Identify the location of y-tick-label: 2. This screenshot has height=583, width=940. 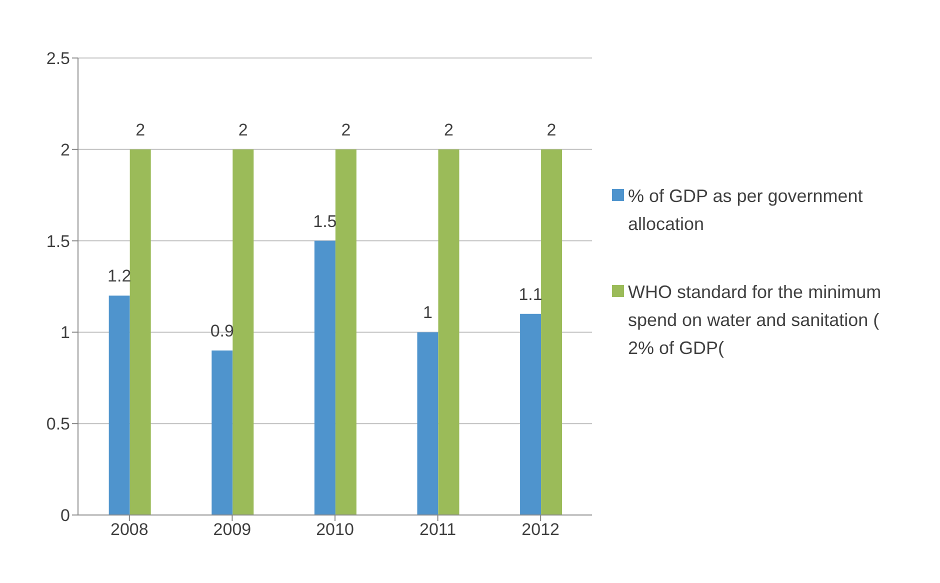
(65, 150).